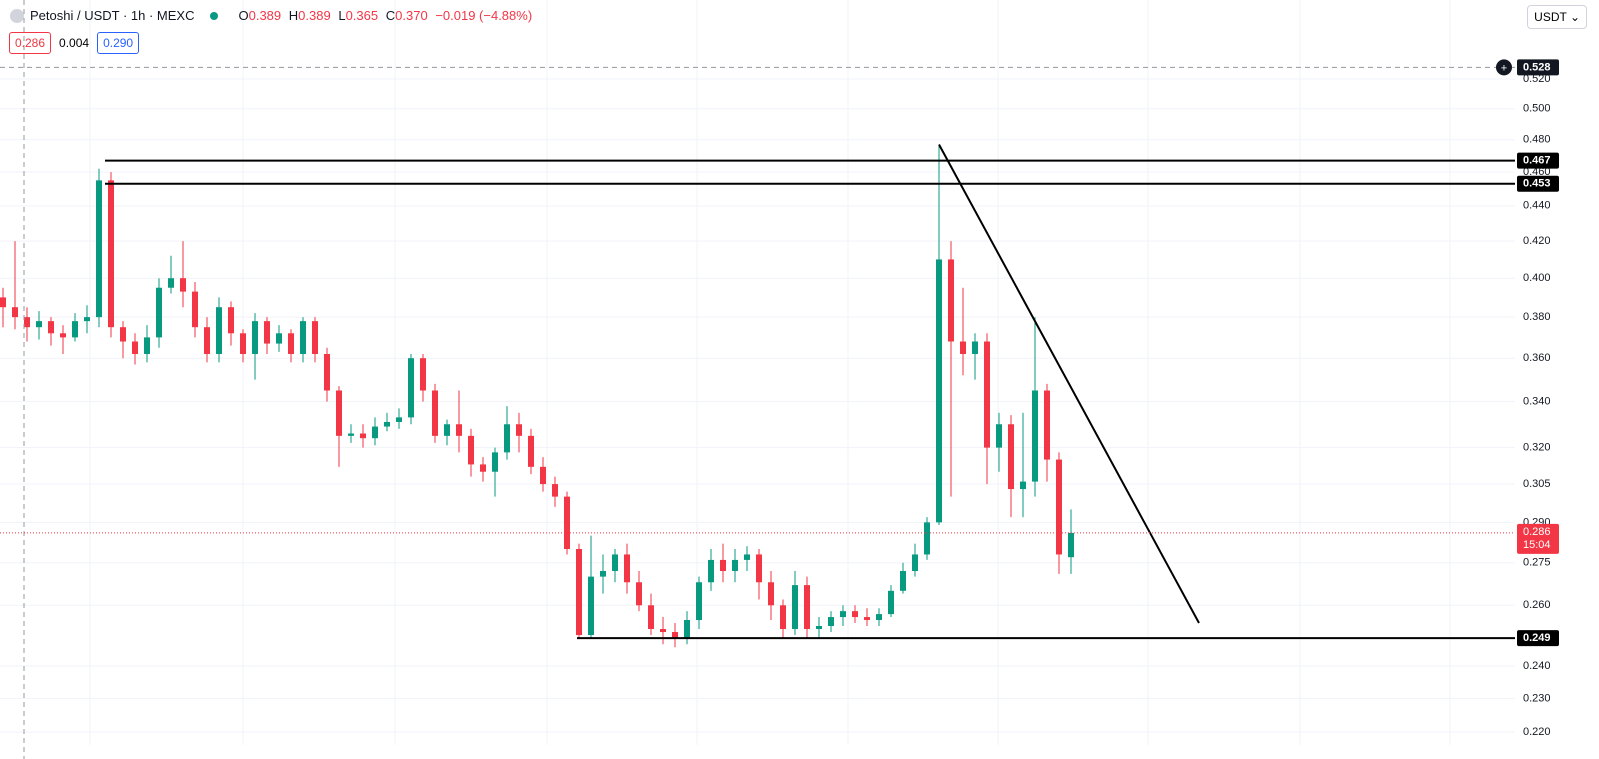  I want to click on spread: 0.004, so click(74, 43).